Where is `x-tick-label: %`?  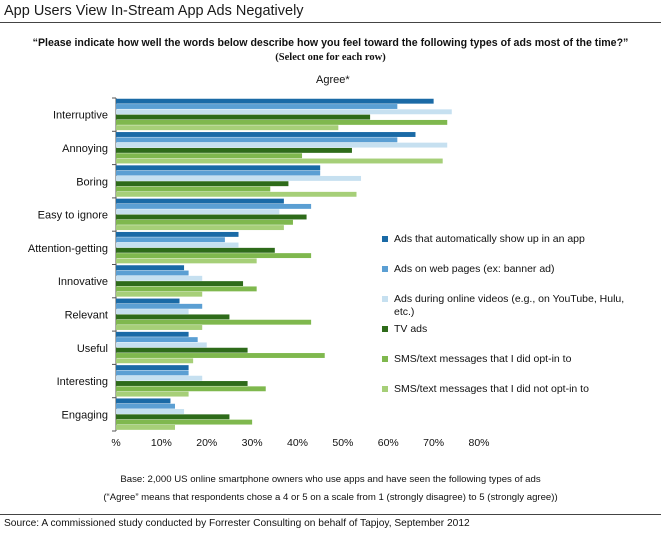
x-tick-label: % is located at coordinates (115, 443).